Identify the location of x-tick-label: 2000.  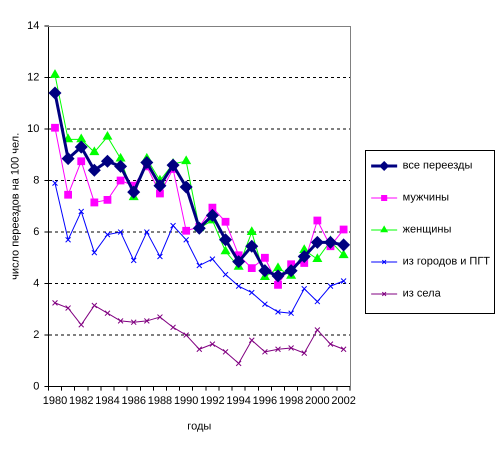
(317, 401).